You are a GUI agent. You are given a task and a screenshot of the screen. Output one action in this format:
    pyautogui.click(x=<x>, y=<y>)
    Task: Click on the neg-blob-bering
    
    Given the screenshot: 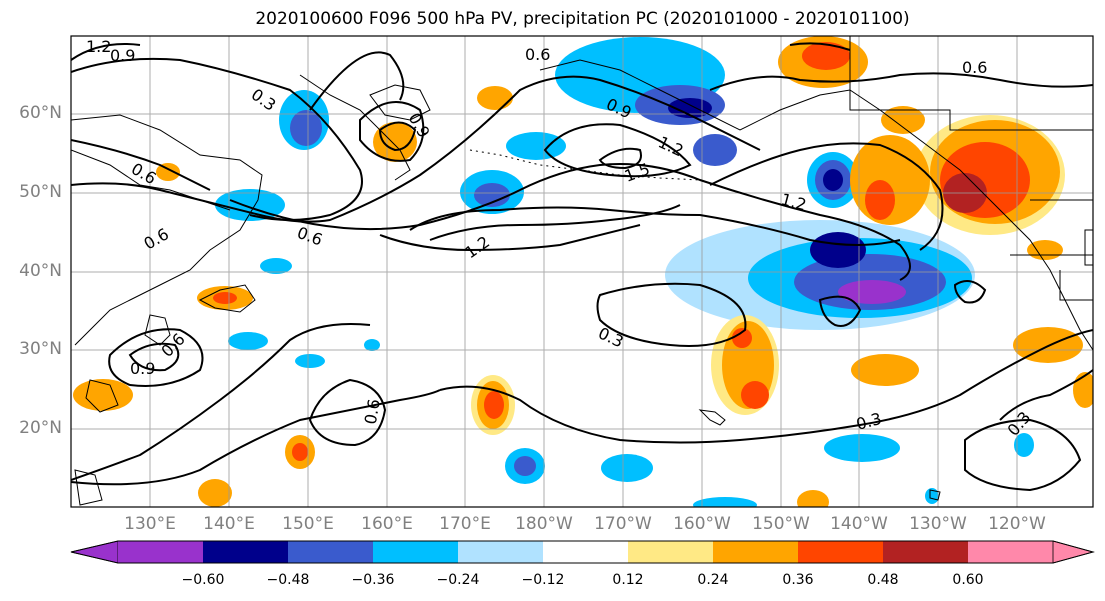 What is the action you would take?
    pyautogui.click(x=646, y=101)
    